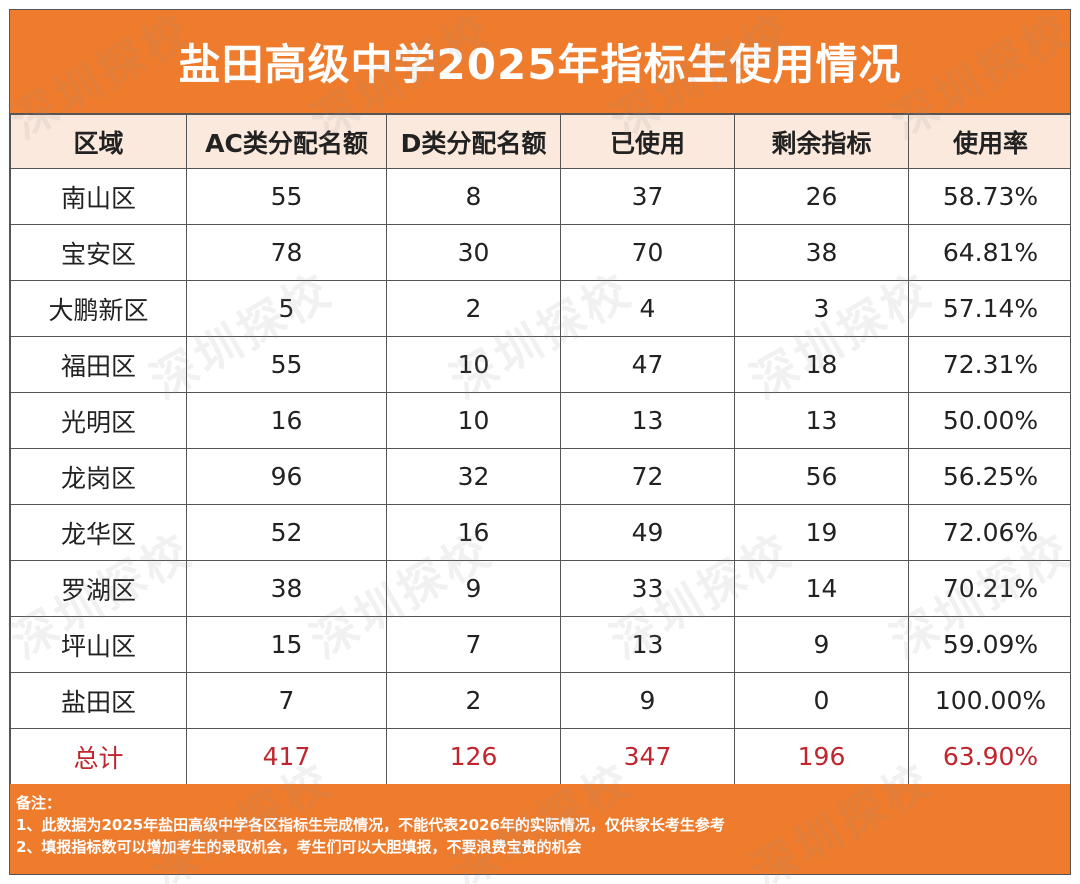 The height and width of the screenshot is (884, 1080). Describe the element at coordinates (821, 756) in the screenshot. I see `total-cell: 196` at that location.